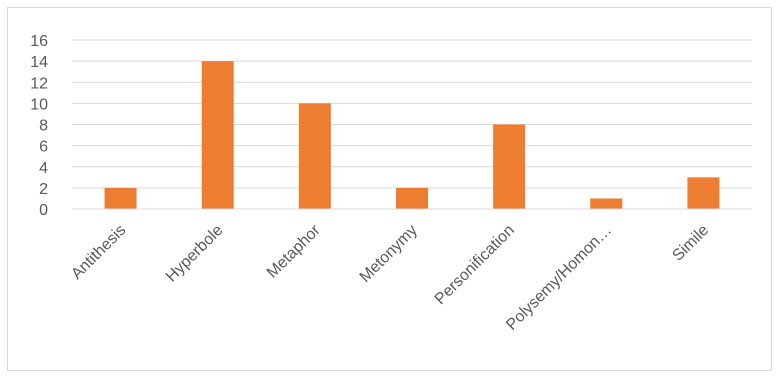 The width and height of the screenshot is (781, 380). Describe the element at coordinates (43, 210) in the screenshot. I see `y-tick-label-0: 0` at that location.